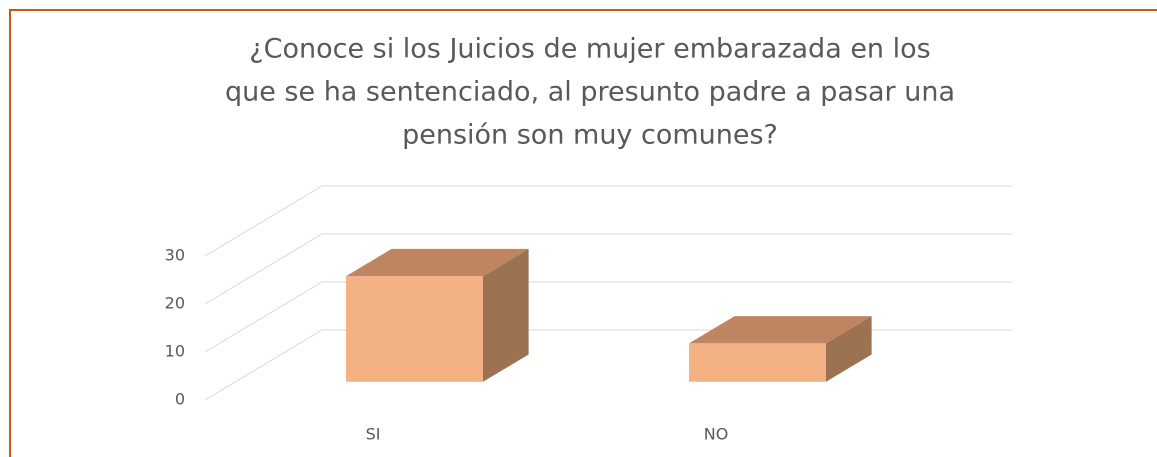  What do you see at coordinates (590, 135) in the screenshot?
I see `chart-title: pensión son muy comunes?` at bounding box center [590, 135].